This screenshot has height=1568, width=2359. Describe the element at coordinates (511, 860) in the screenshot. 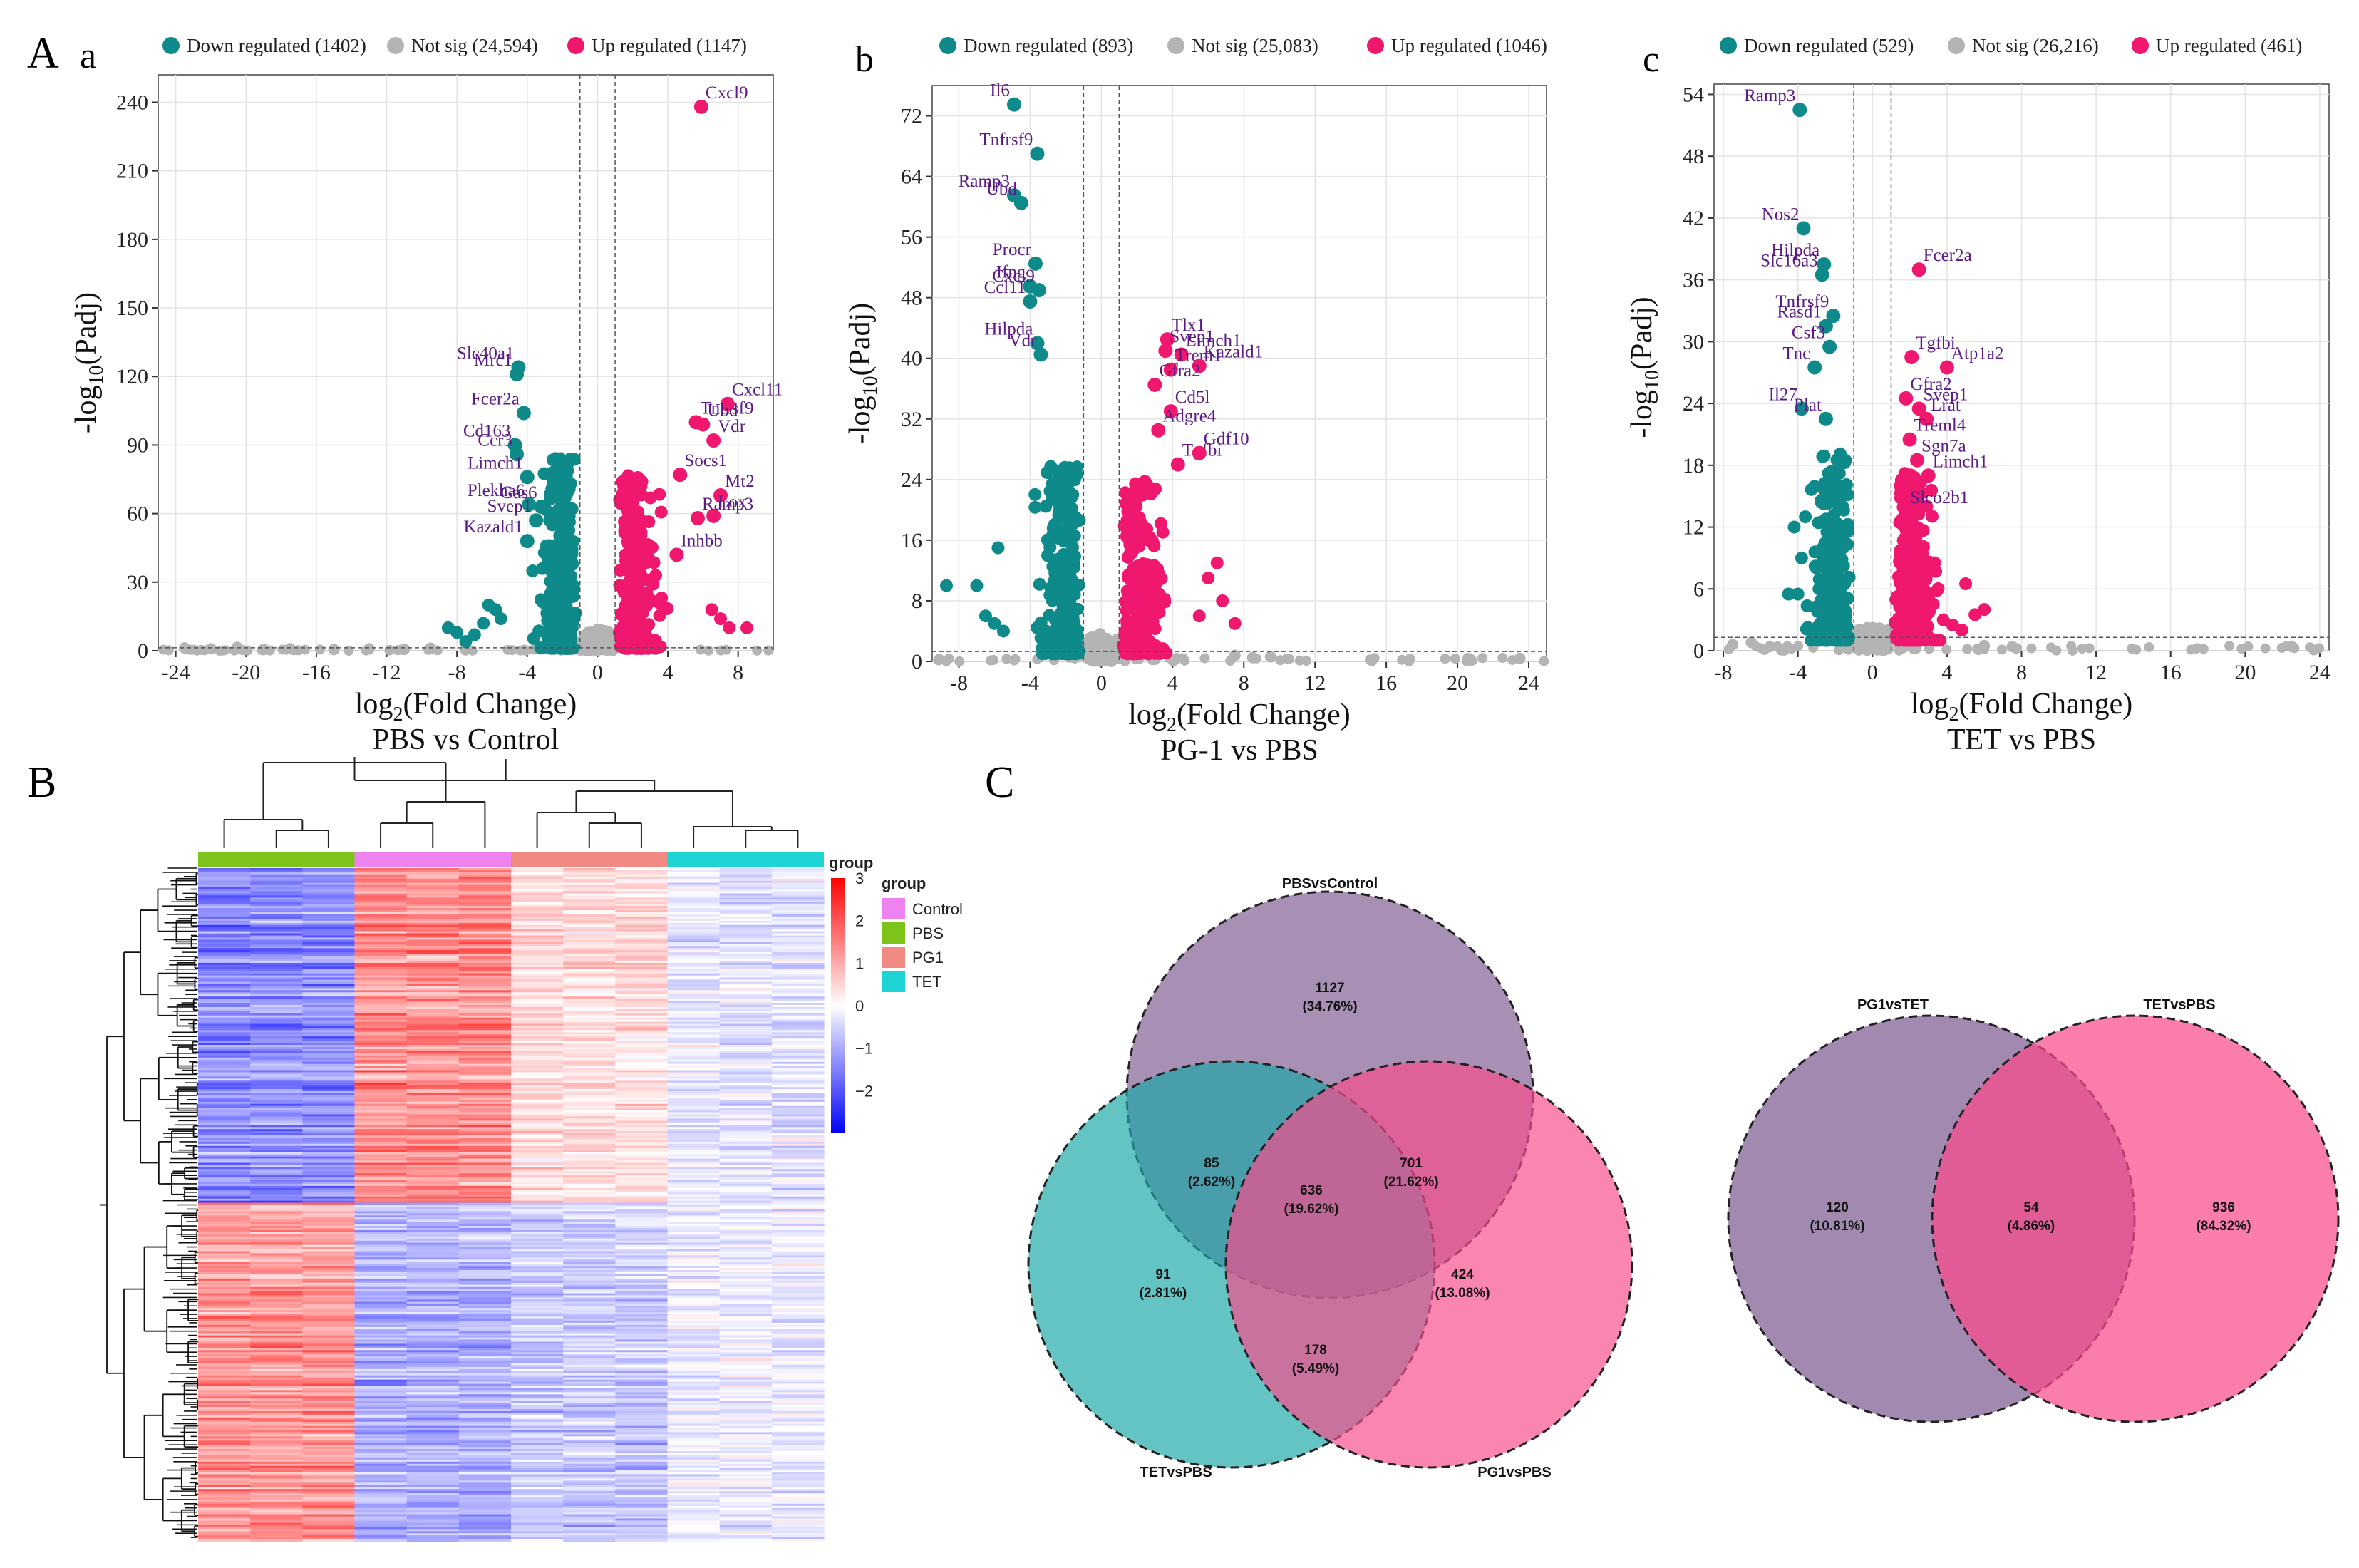

I see `group-annotation-bar` at that location.